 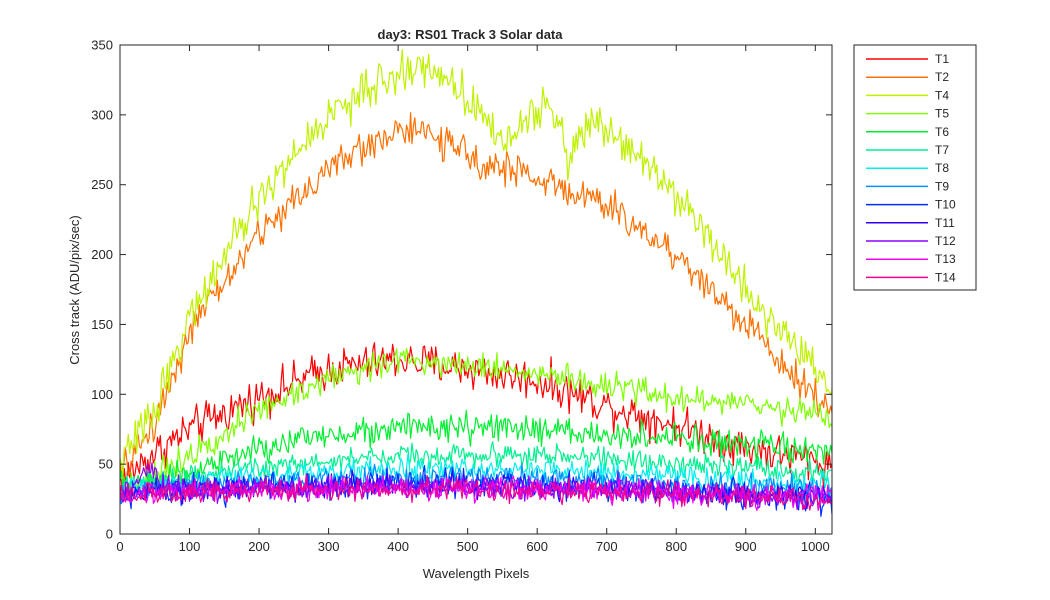 What do you see at coordinates (537, 546) in the screenshot?
I see `x-tick-label: 600` at bounding box center [537, 546].